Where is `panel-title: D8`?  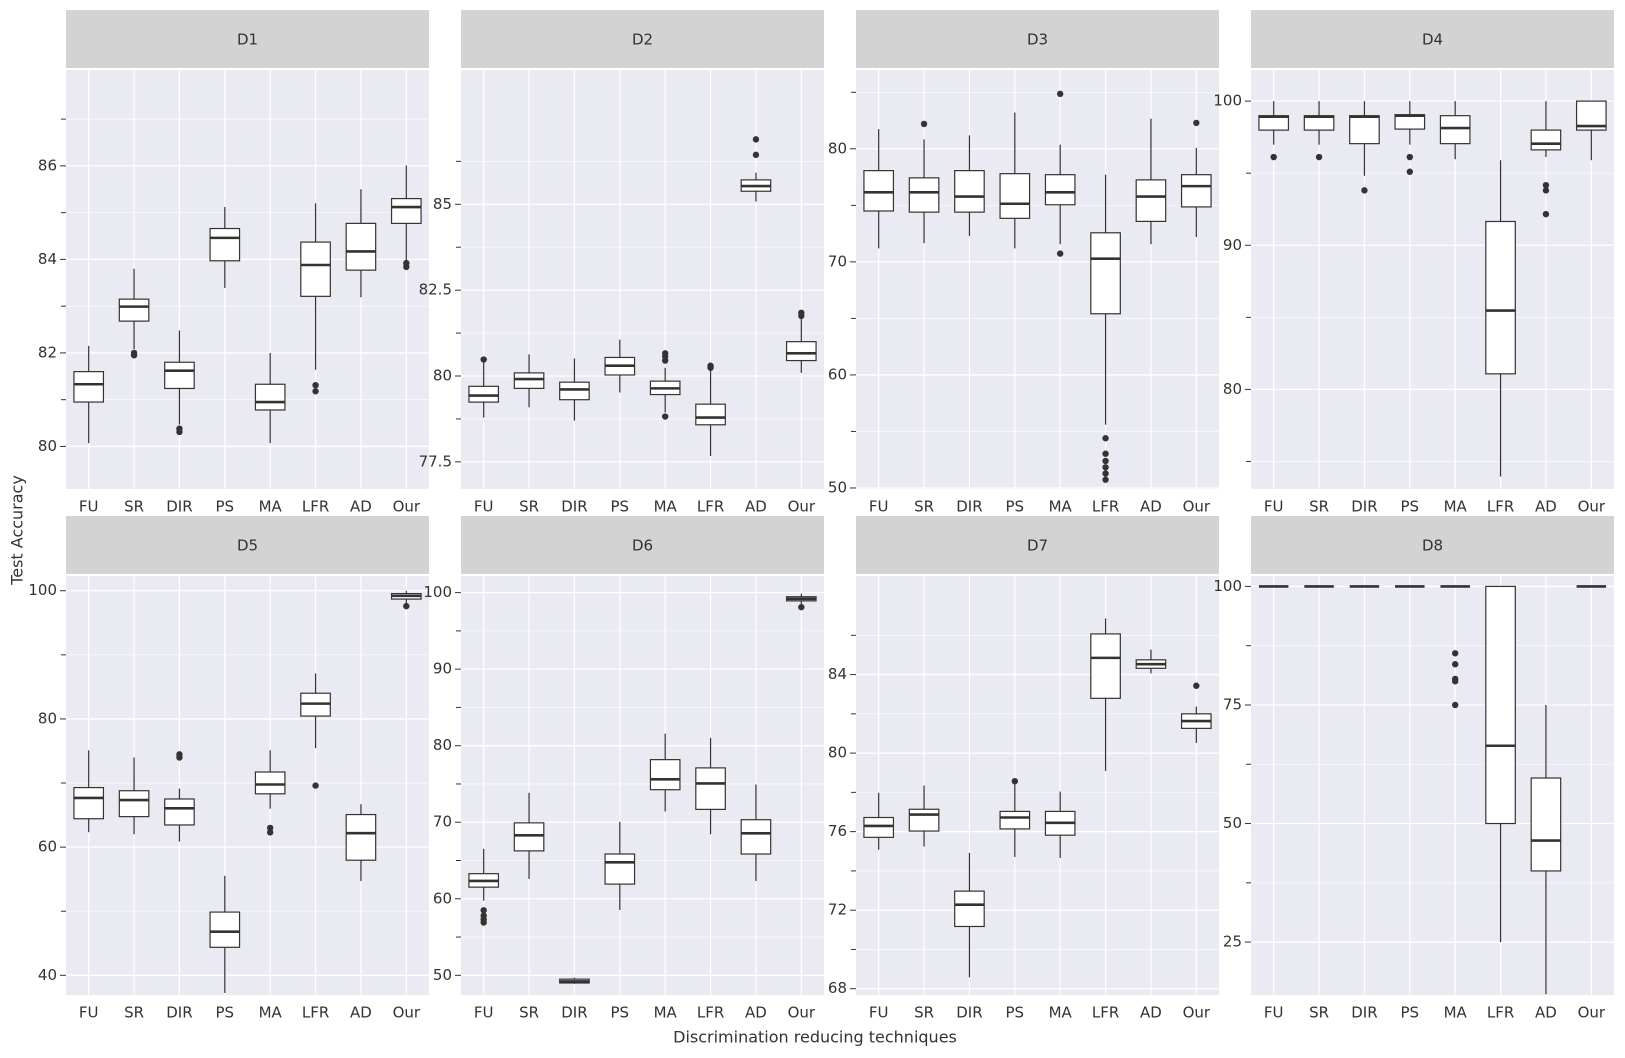 panel-title: D8 is located at coordinates (1432, 546).